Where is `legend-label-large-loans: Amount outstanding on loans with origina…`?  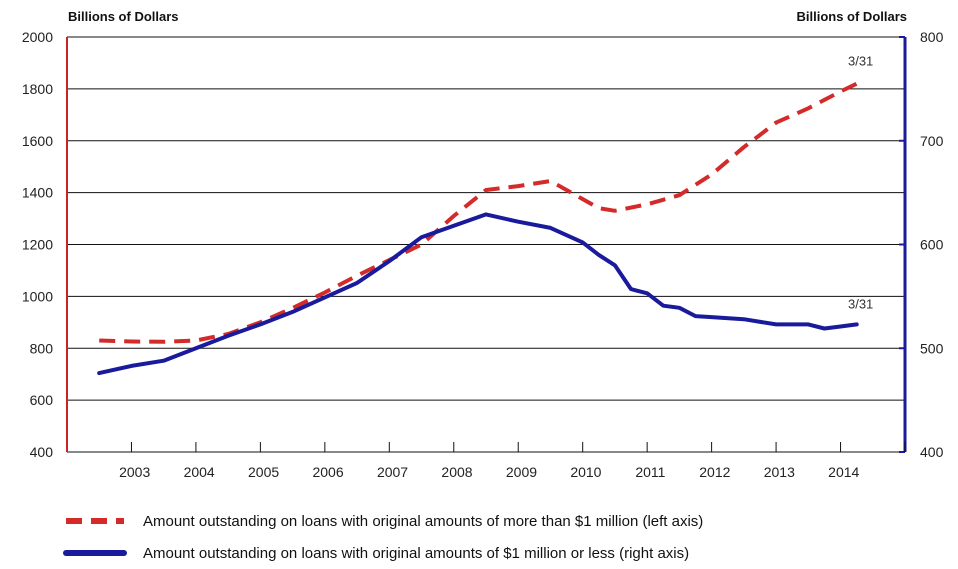
legend-label-large-loans: Amount outstanding on loans with origina… is located at coordinates (423, 521).